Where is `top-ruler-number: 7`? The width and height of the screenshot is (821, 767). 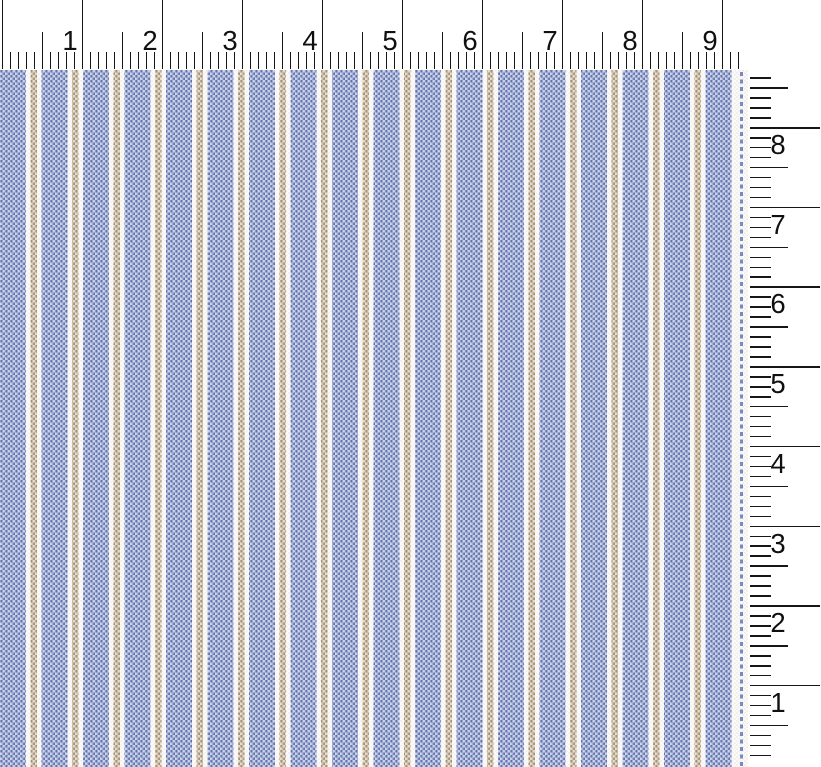
top-ruler-number: 7 is located at coordinates (550, 40).